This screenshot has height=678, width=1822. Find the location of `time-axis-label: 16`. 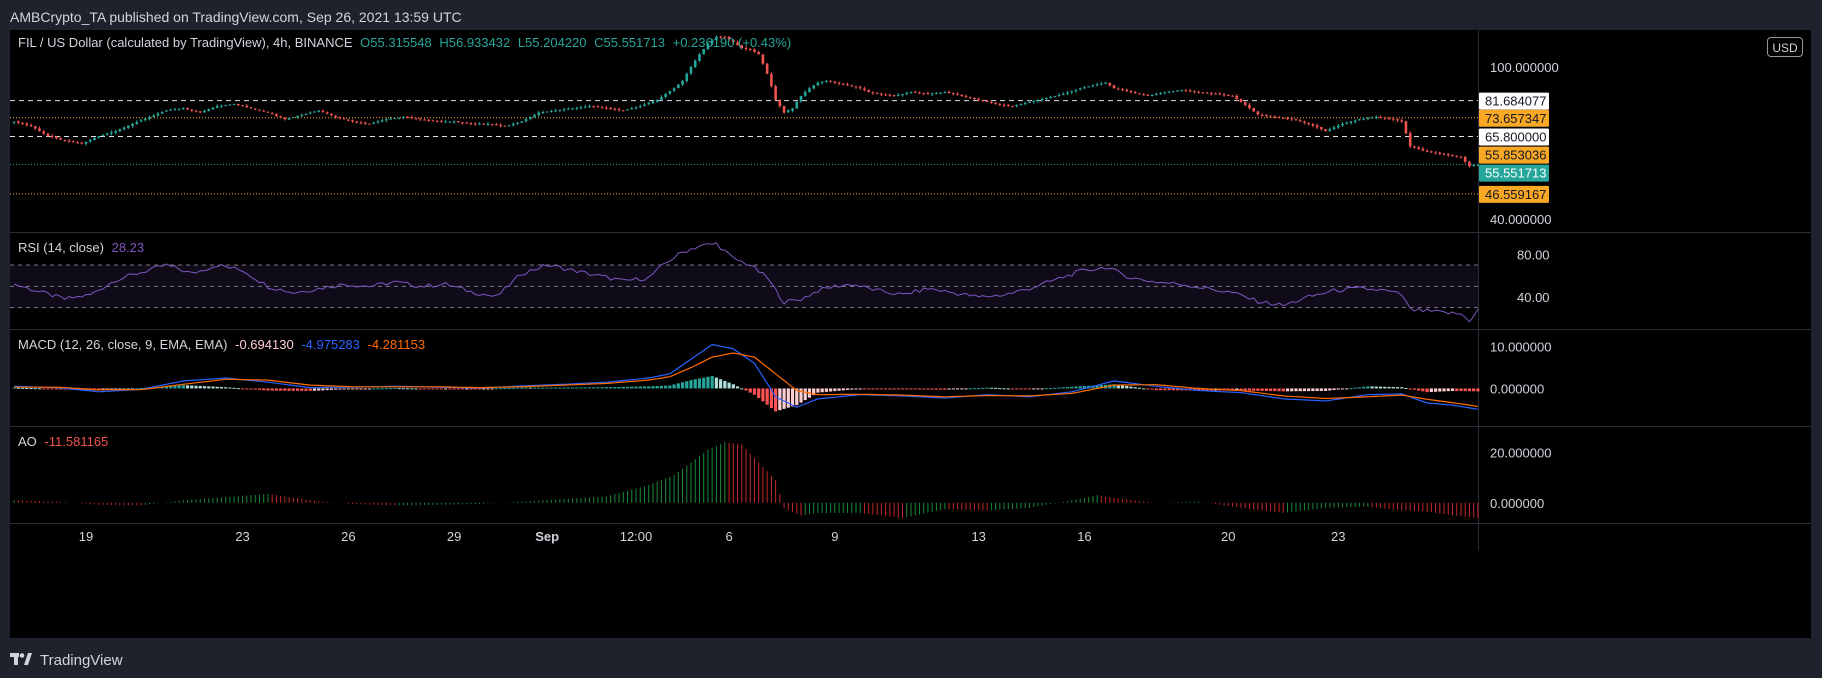

time-axis-label: 16 is located at coordinates (1084, 536).